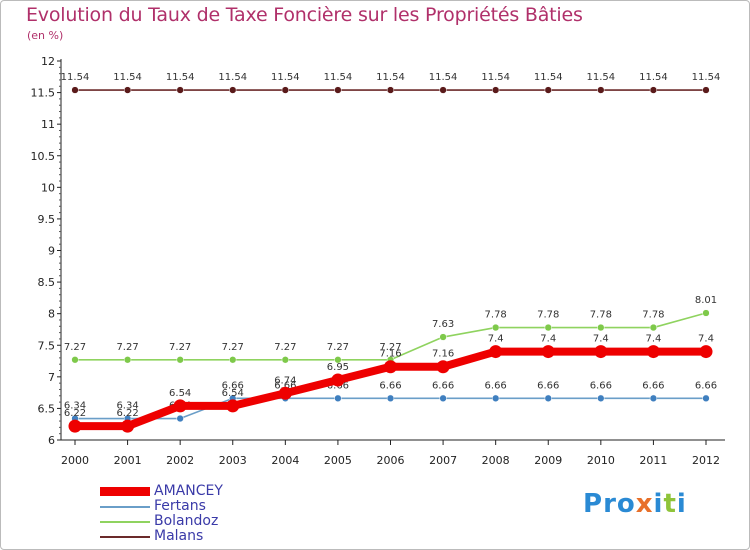 The height and width of the screenshot is (550, 750). Describe the element at coordinates (186, 521) in the screenshot. I see `legend-label-bolandoz: Bolandoz` at that location.